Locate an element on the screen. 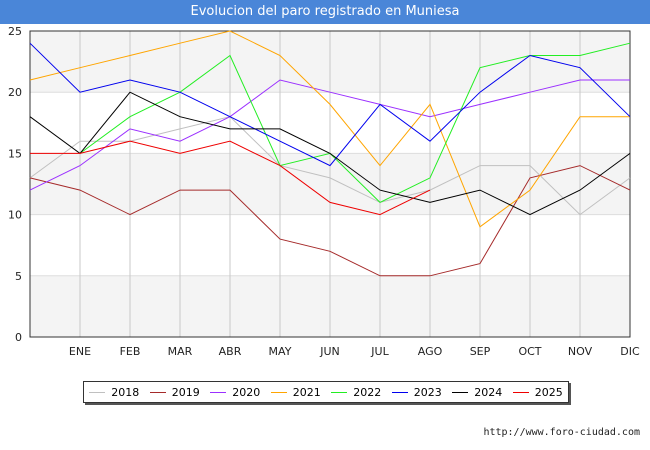  legend-label: 2025 is located at coordinates (548, 392).